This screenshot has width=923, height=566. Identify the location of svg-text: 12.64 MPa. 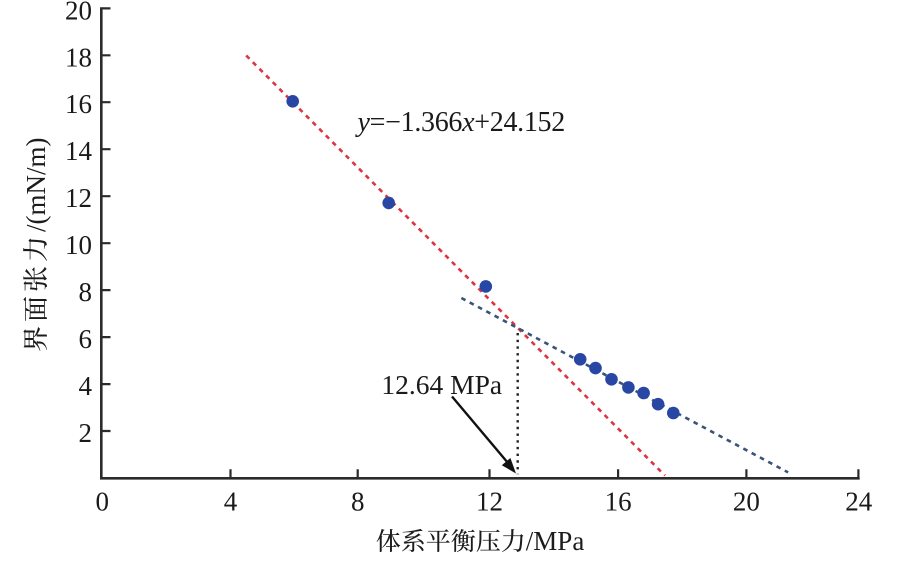
(441, 384).